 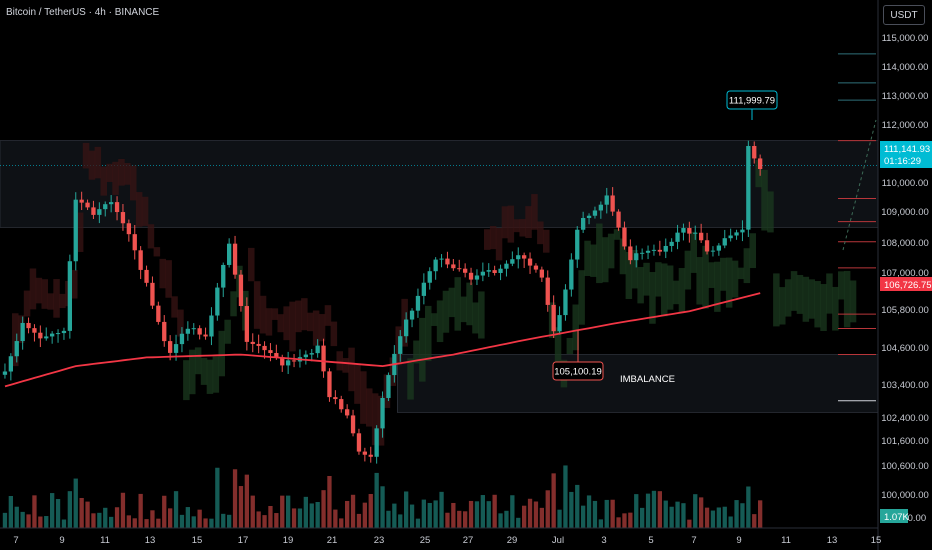 What do you see at coordinates (15, 540) in the screenshot?
I see `time-tick-label: 7` at bounding box center [15, 540].